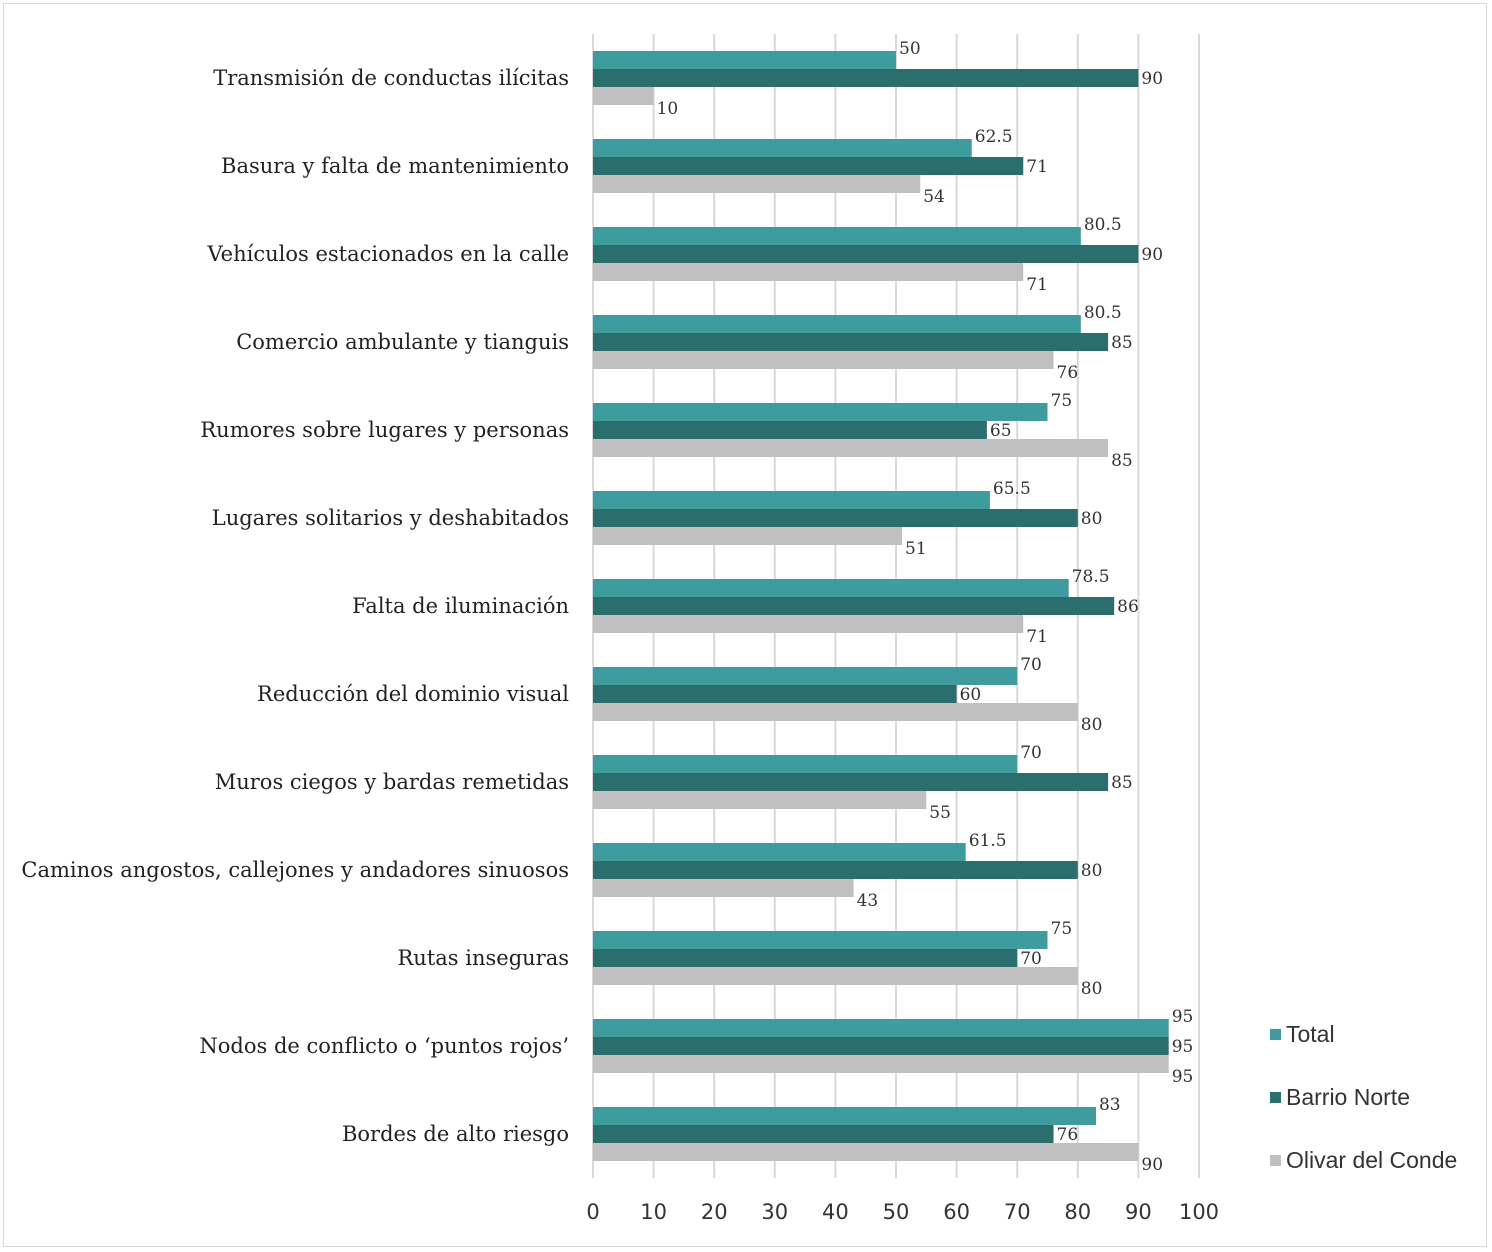 This screenshot has width=1492, height=1252. What do you see at coordinates (1012, 489) in the screenshot?
I see `data-label: 65.5` at bounding box center [1012, 489].